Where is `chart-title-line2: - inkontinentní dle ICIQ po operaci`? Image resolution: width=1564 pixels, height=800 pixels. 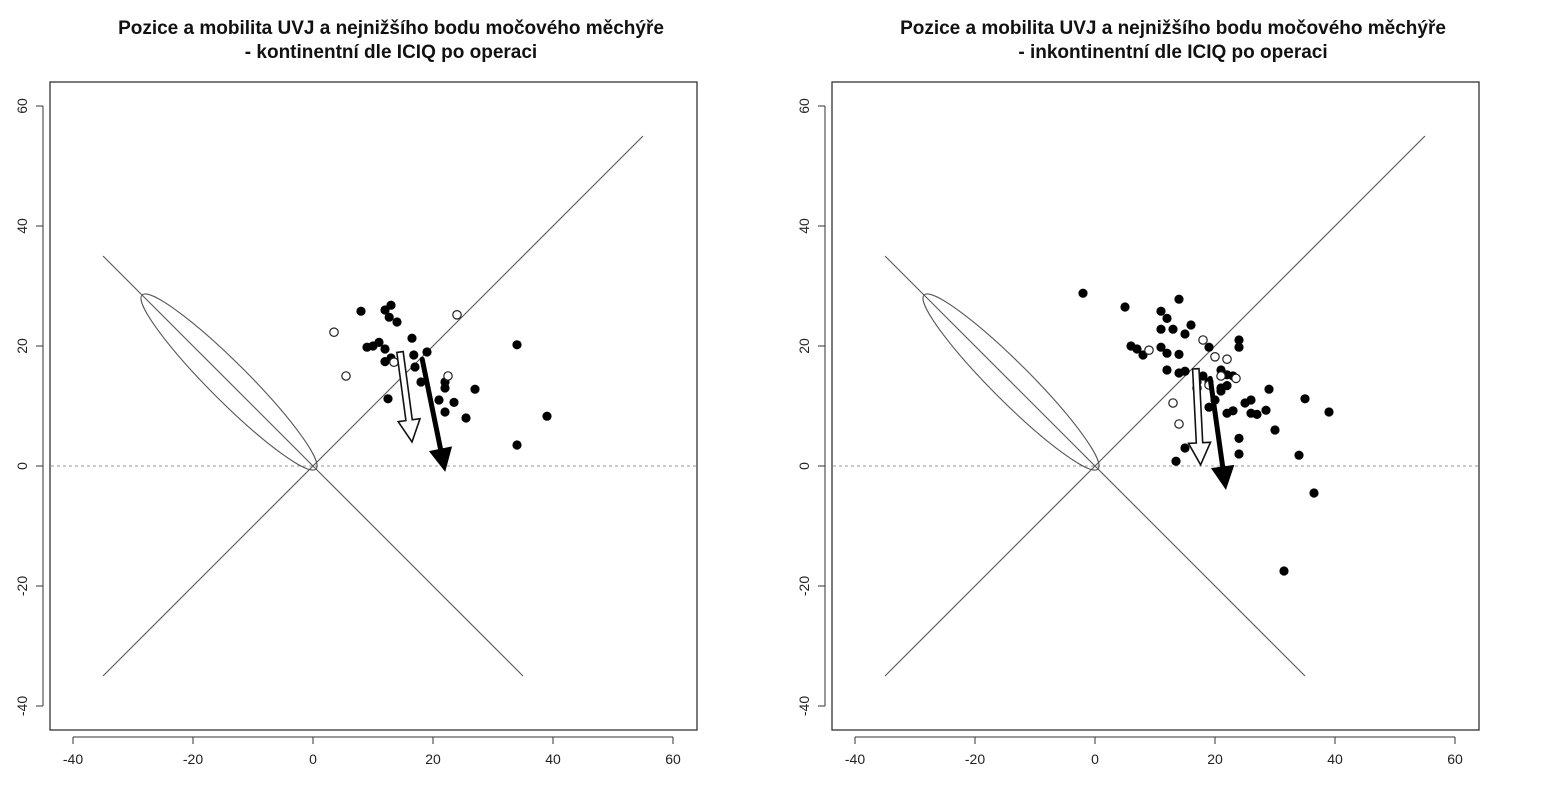 chart-title-line2: - inkontinentní dle ICIQ po operaci is located at coordinates (1173, 52).